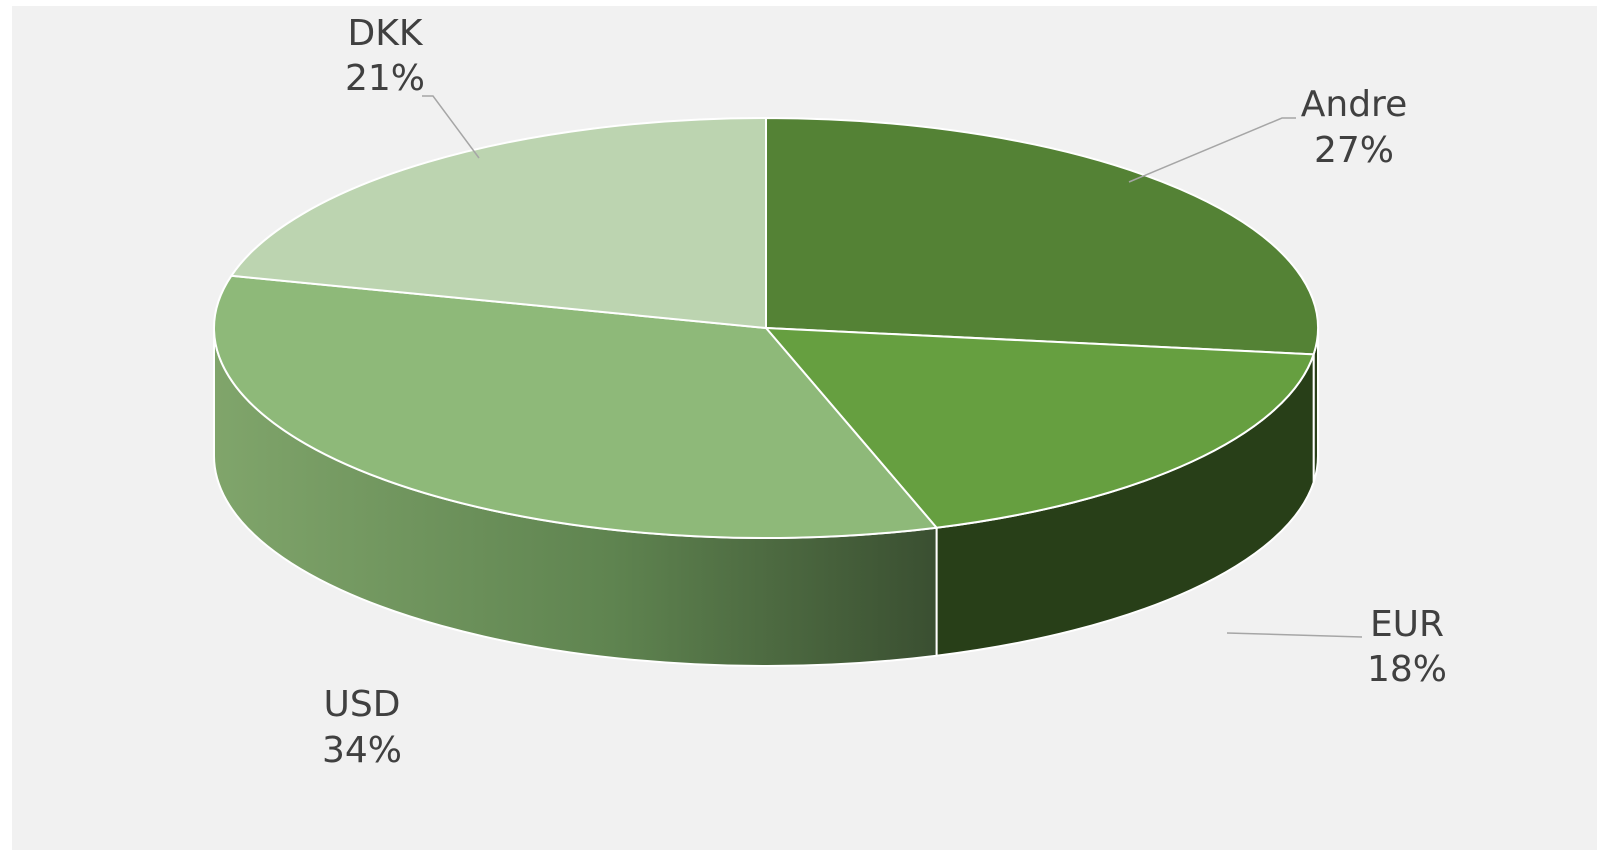 This screenshot has height=856, width=1597. I want to click on label-category-andre: Andre, so click(1354, 104).